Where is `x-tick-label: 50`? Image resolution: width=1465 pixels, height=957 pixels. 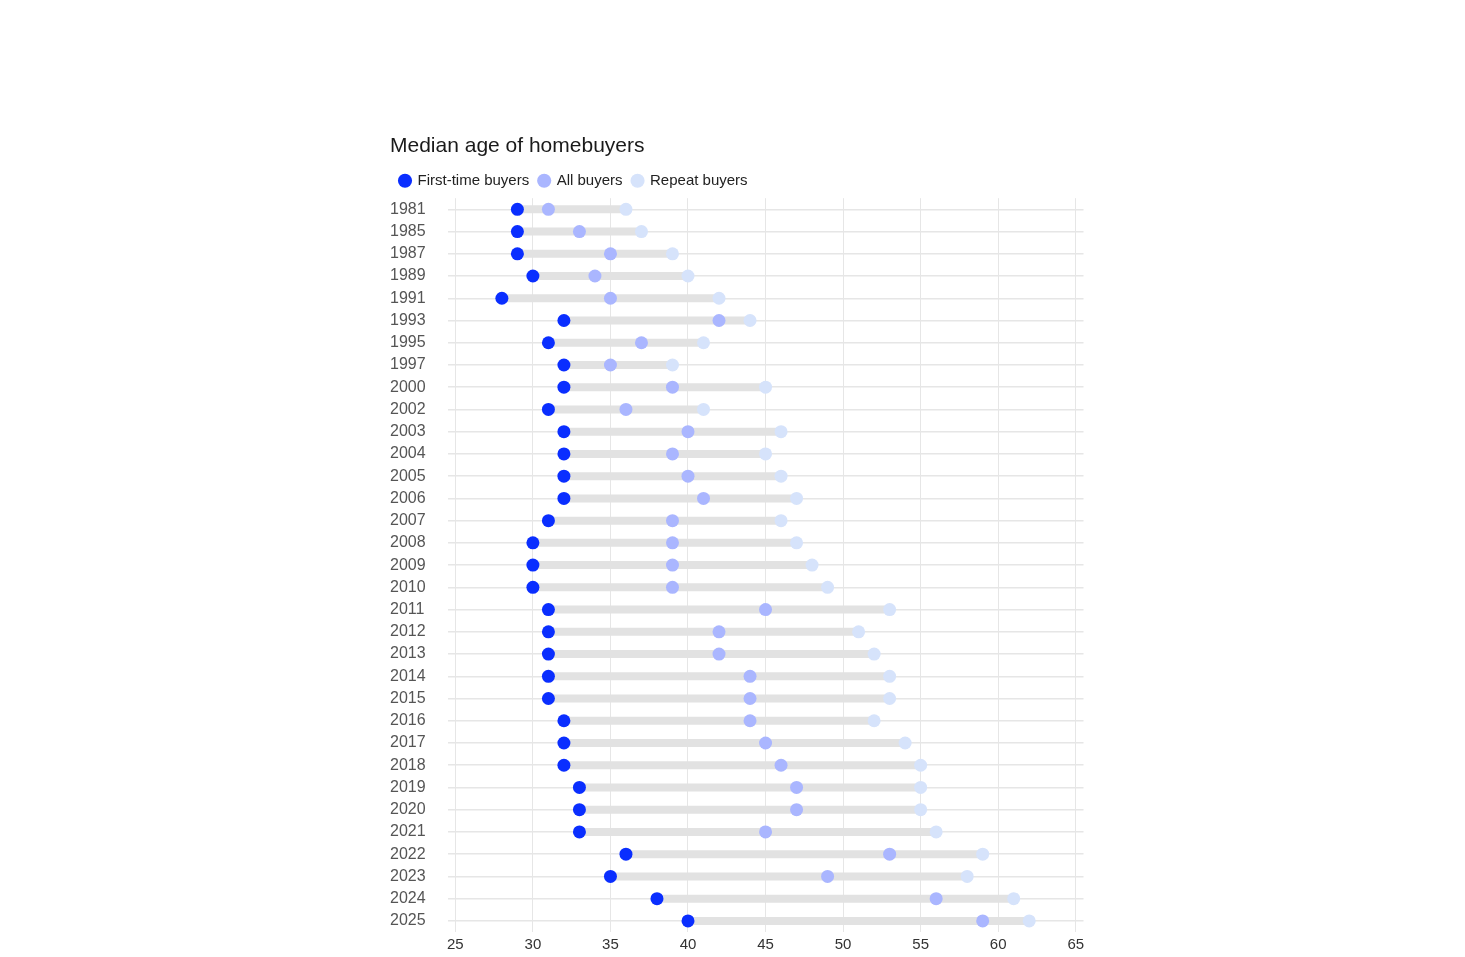 x-tick-label: 50 is located at coordinates (843, 944).